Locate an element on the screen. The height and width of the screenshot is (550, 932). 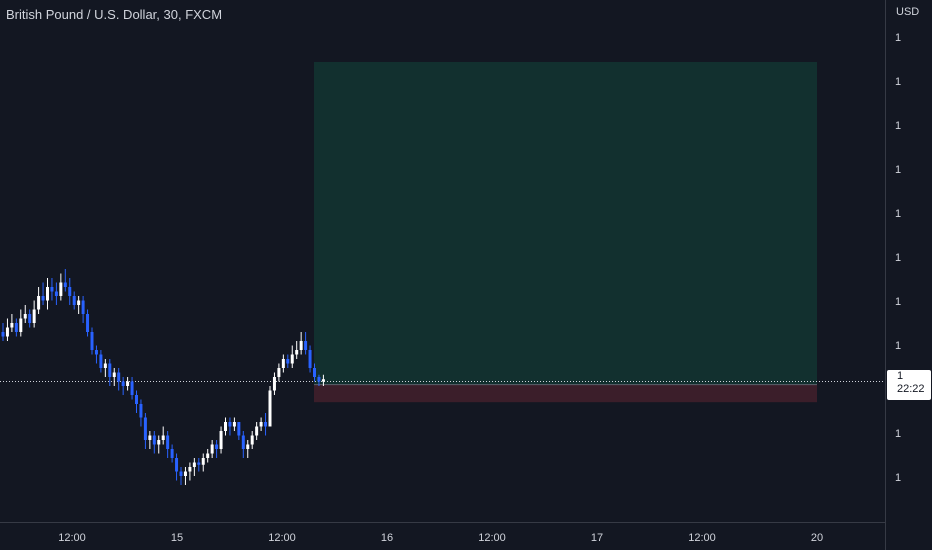
loss-zone is located at coordinates (565, 393).